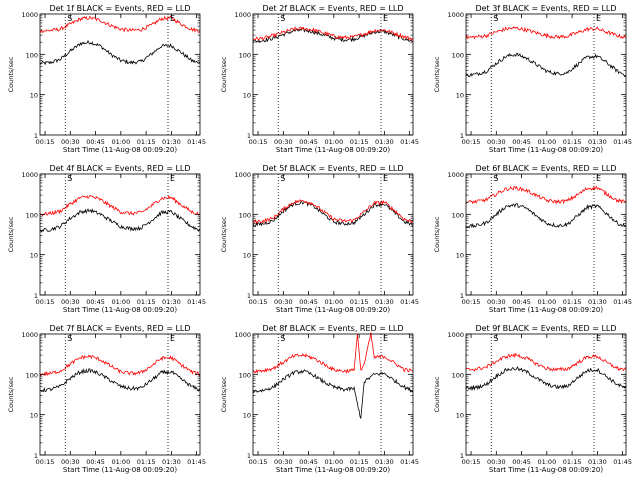 This screenshot has width=640, height=480. Describe the element at coordinates (332, 328) in the screenshot. I see `panel-title: Det 8f BLACK = Events, RED = LLD` at that location.